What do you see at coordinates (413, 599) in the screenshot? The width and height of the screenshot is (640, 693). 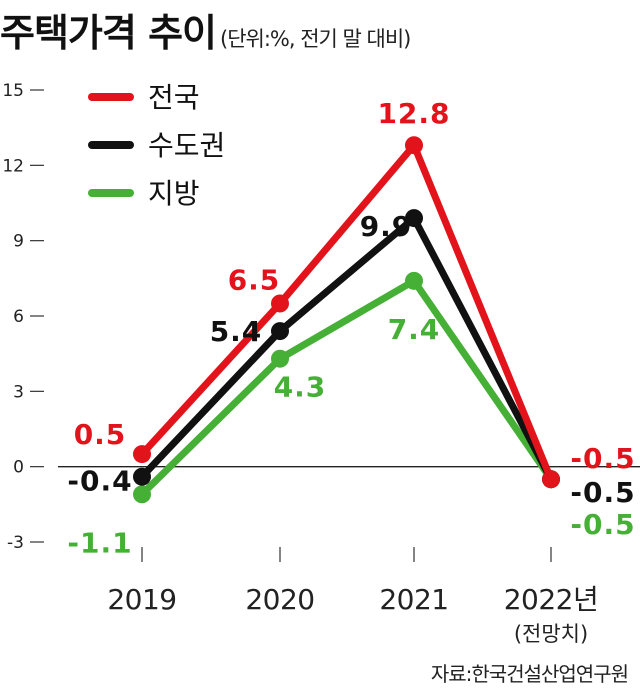 I see `x-tick-label: 2021` at bounding box center [413, 599].